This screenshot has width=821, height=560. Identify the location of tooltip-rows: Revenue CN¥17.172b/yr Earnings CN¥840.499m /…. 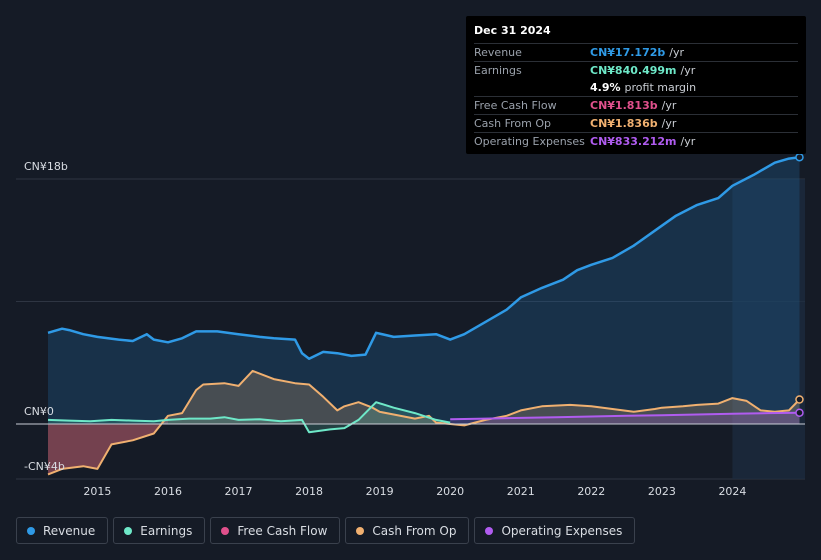
(636, 96).